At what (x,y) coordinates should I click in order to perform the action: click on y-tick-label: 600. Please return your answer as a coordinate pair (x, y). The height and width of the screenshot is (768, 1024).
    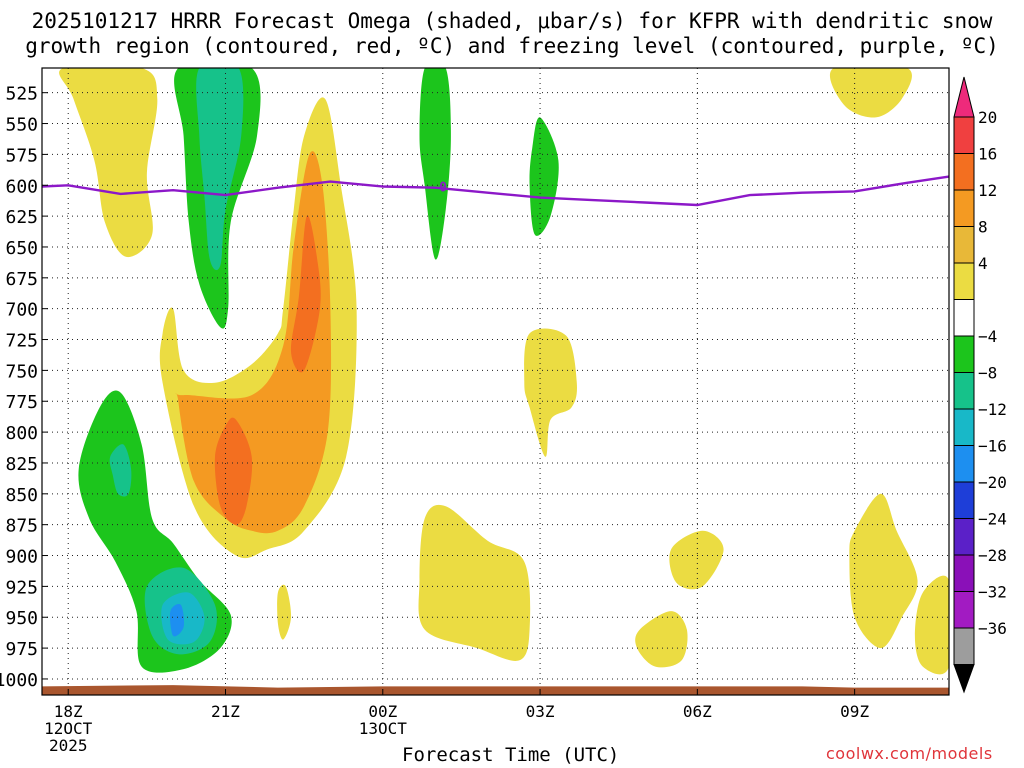
    Looking at the image, I should click on (21, 186).